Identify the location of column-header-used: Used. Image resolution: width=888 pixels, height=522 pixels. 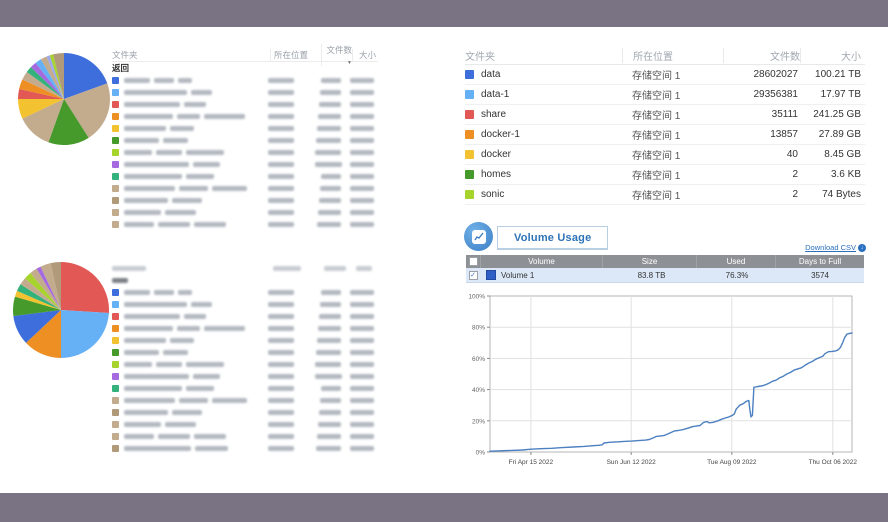
(736, 261).